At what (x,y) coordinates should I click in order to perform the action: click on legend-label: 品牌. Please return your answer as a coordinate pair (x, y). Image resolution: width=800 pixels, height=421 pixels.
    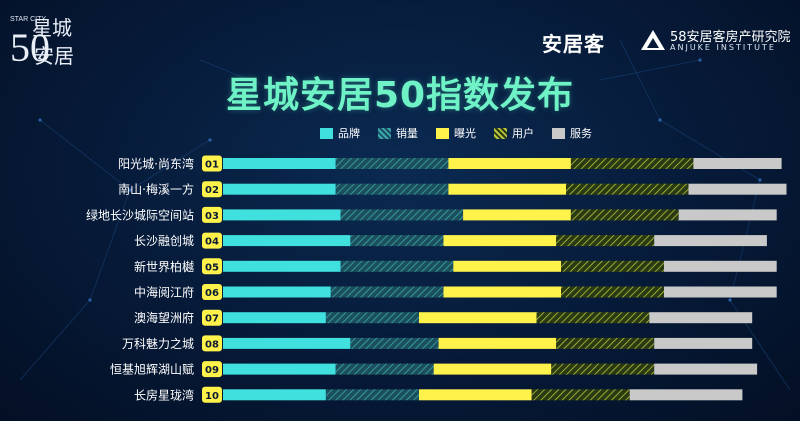
    Looking at the image, I should click on (349, 133).